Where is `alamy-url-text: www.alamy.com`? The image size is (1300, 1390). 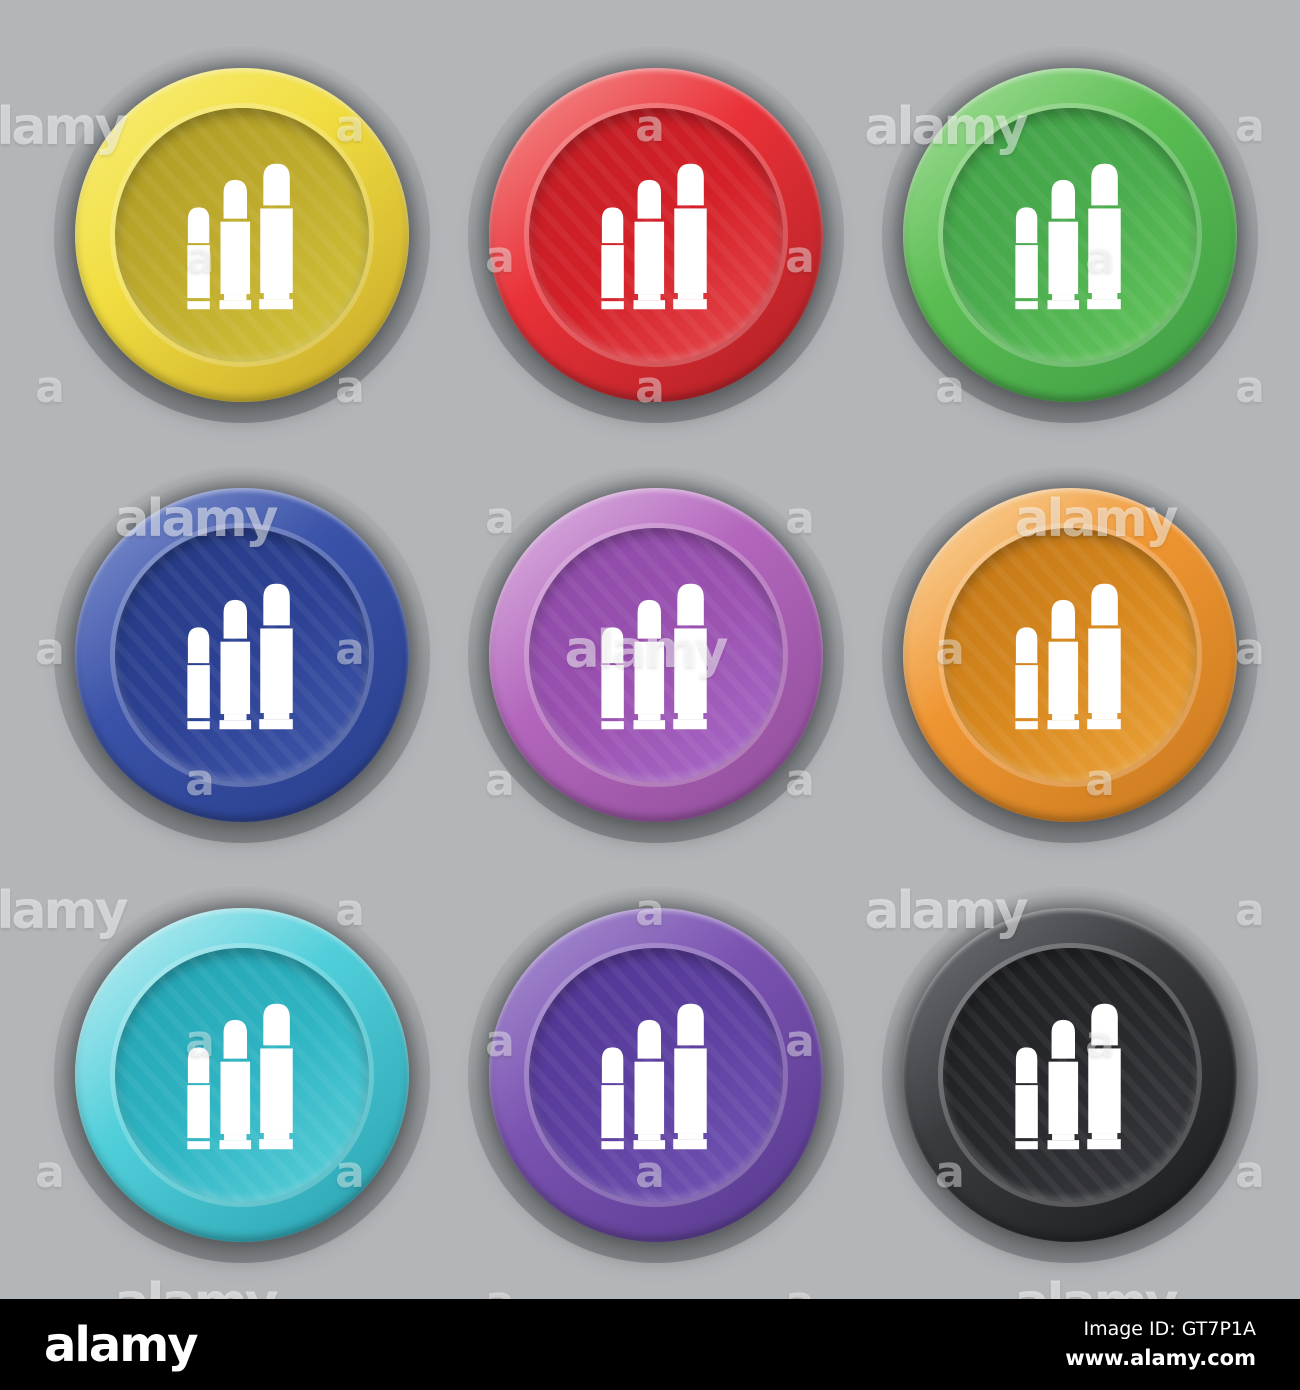
alamy-url-text: www.alamy.com is located at coordinates (1160, 1358).